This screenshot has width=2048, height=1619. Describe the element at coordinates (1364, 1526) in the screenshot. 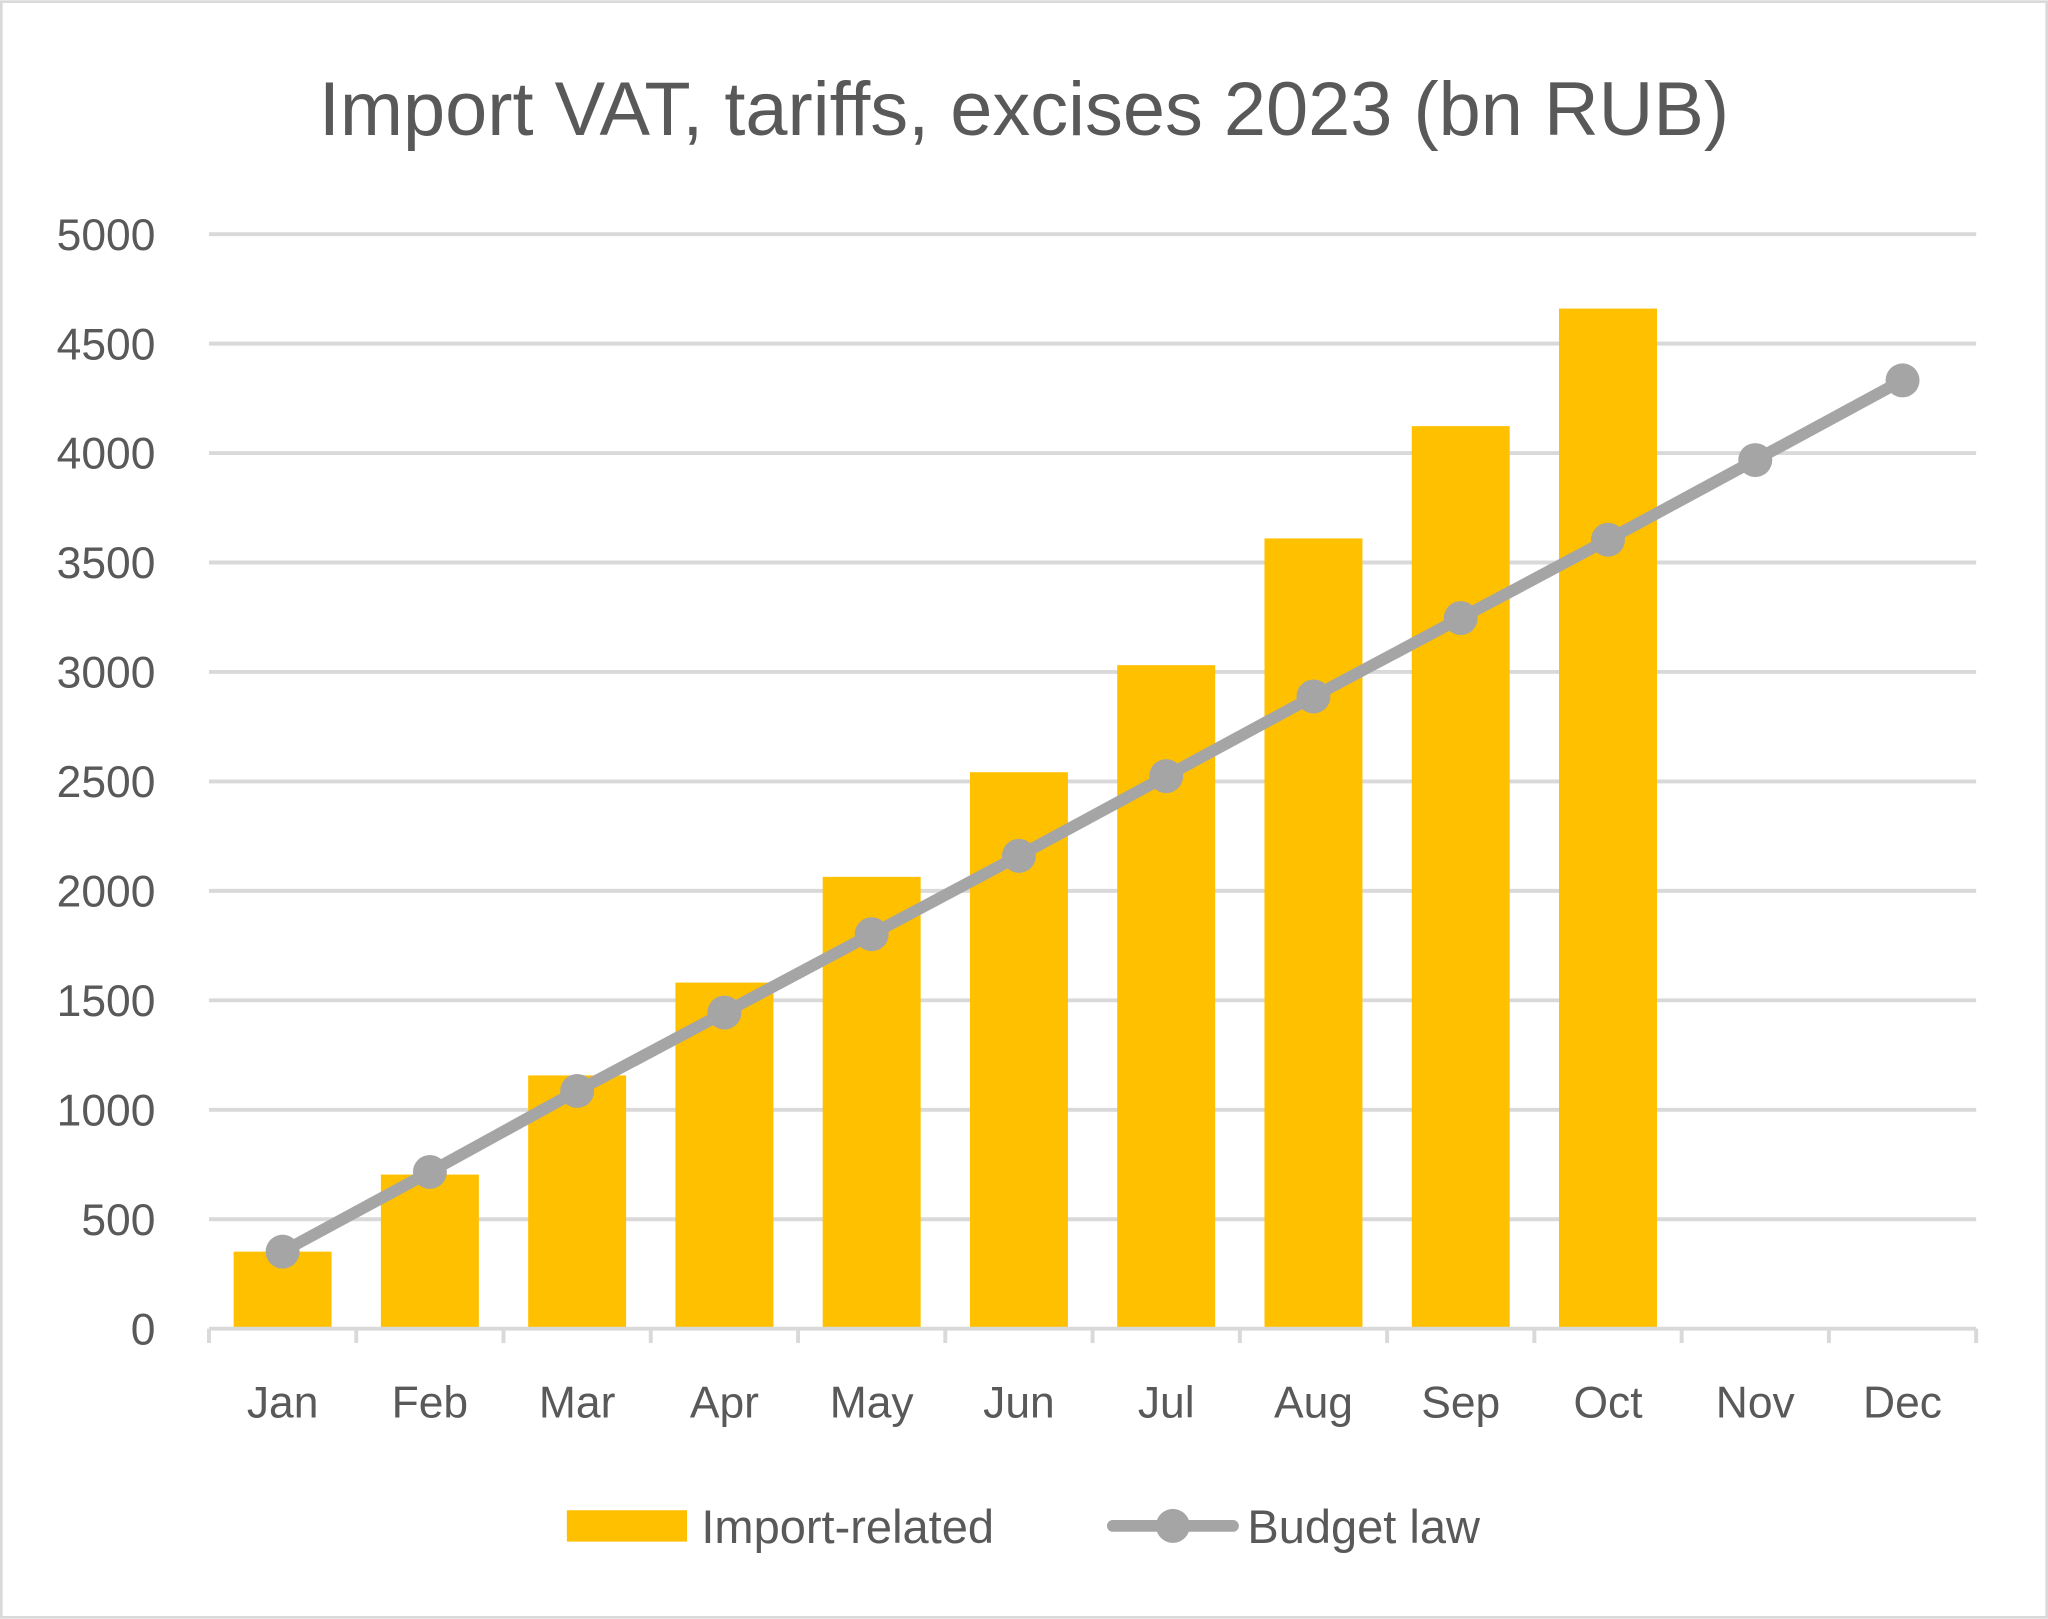

I see `legend-label-budget-law: Budget law` at that location.